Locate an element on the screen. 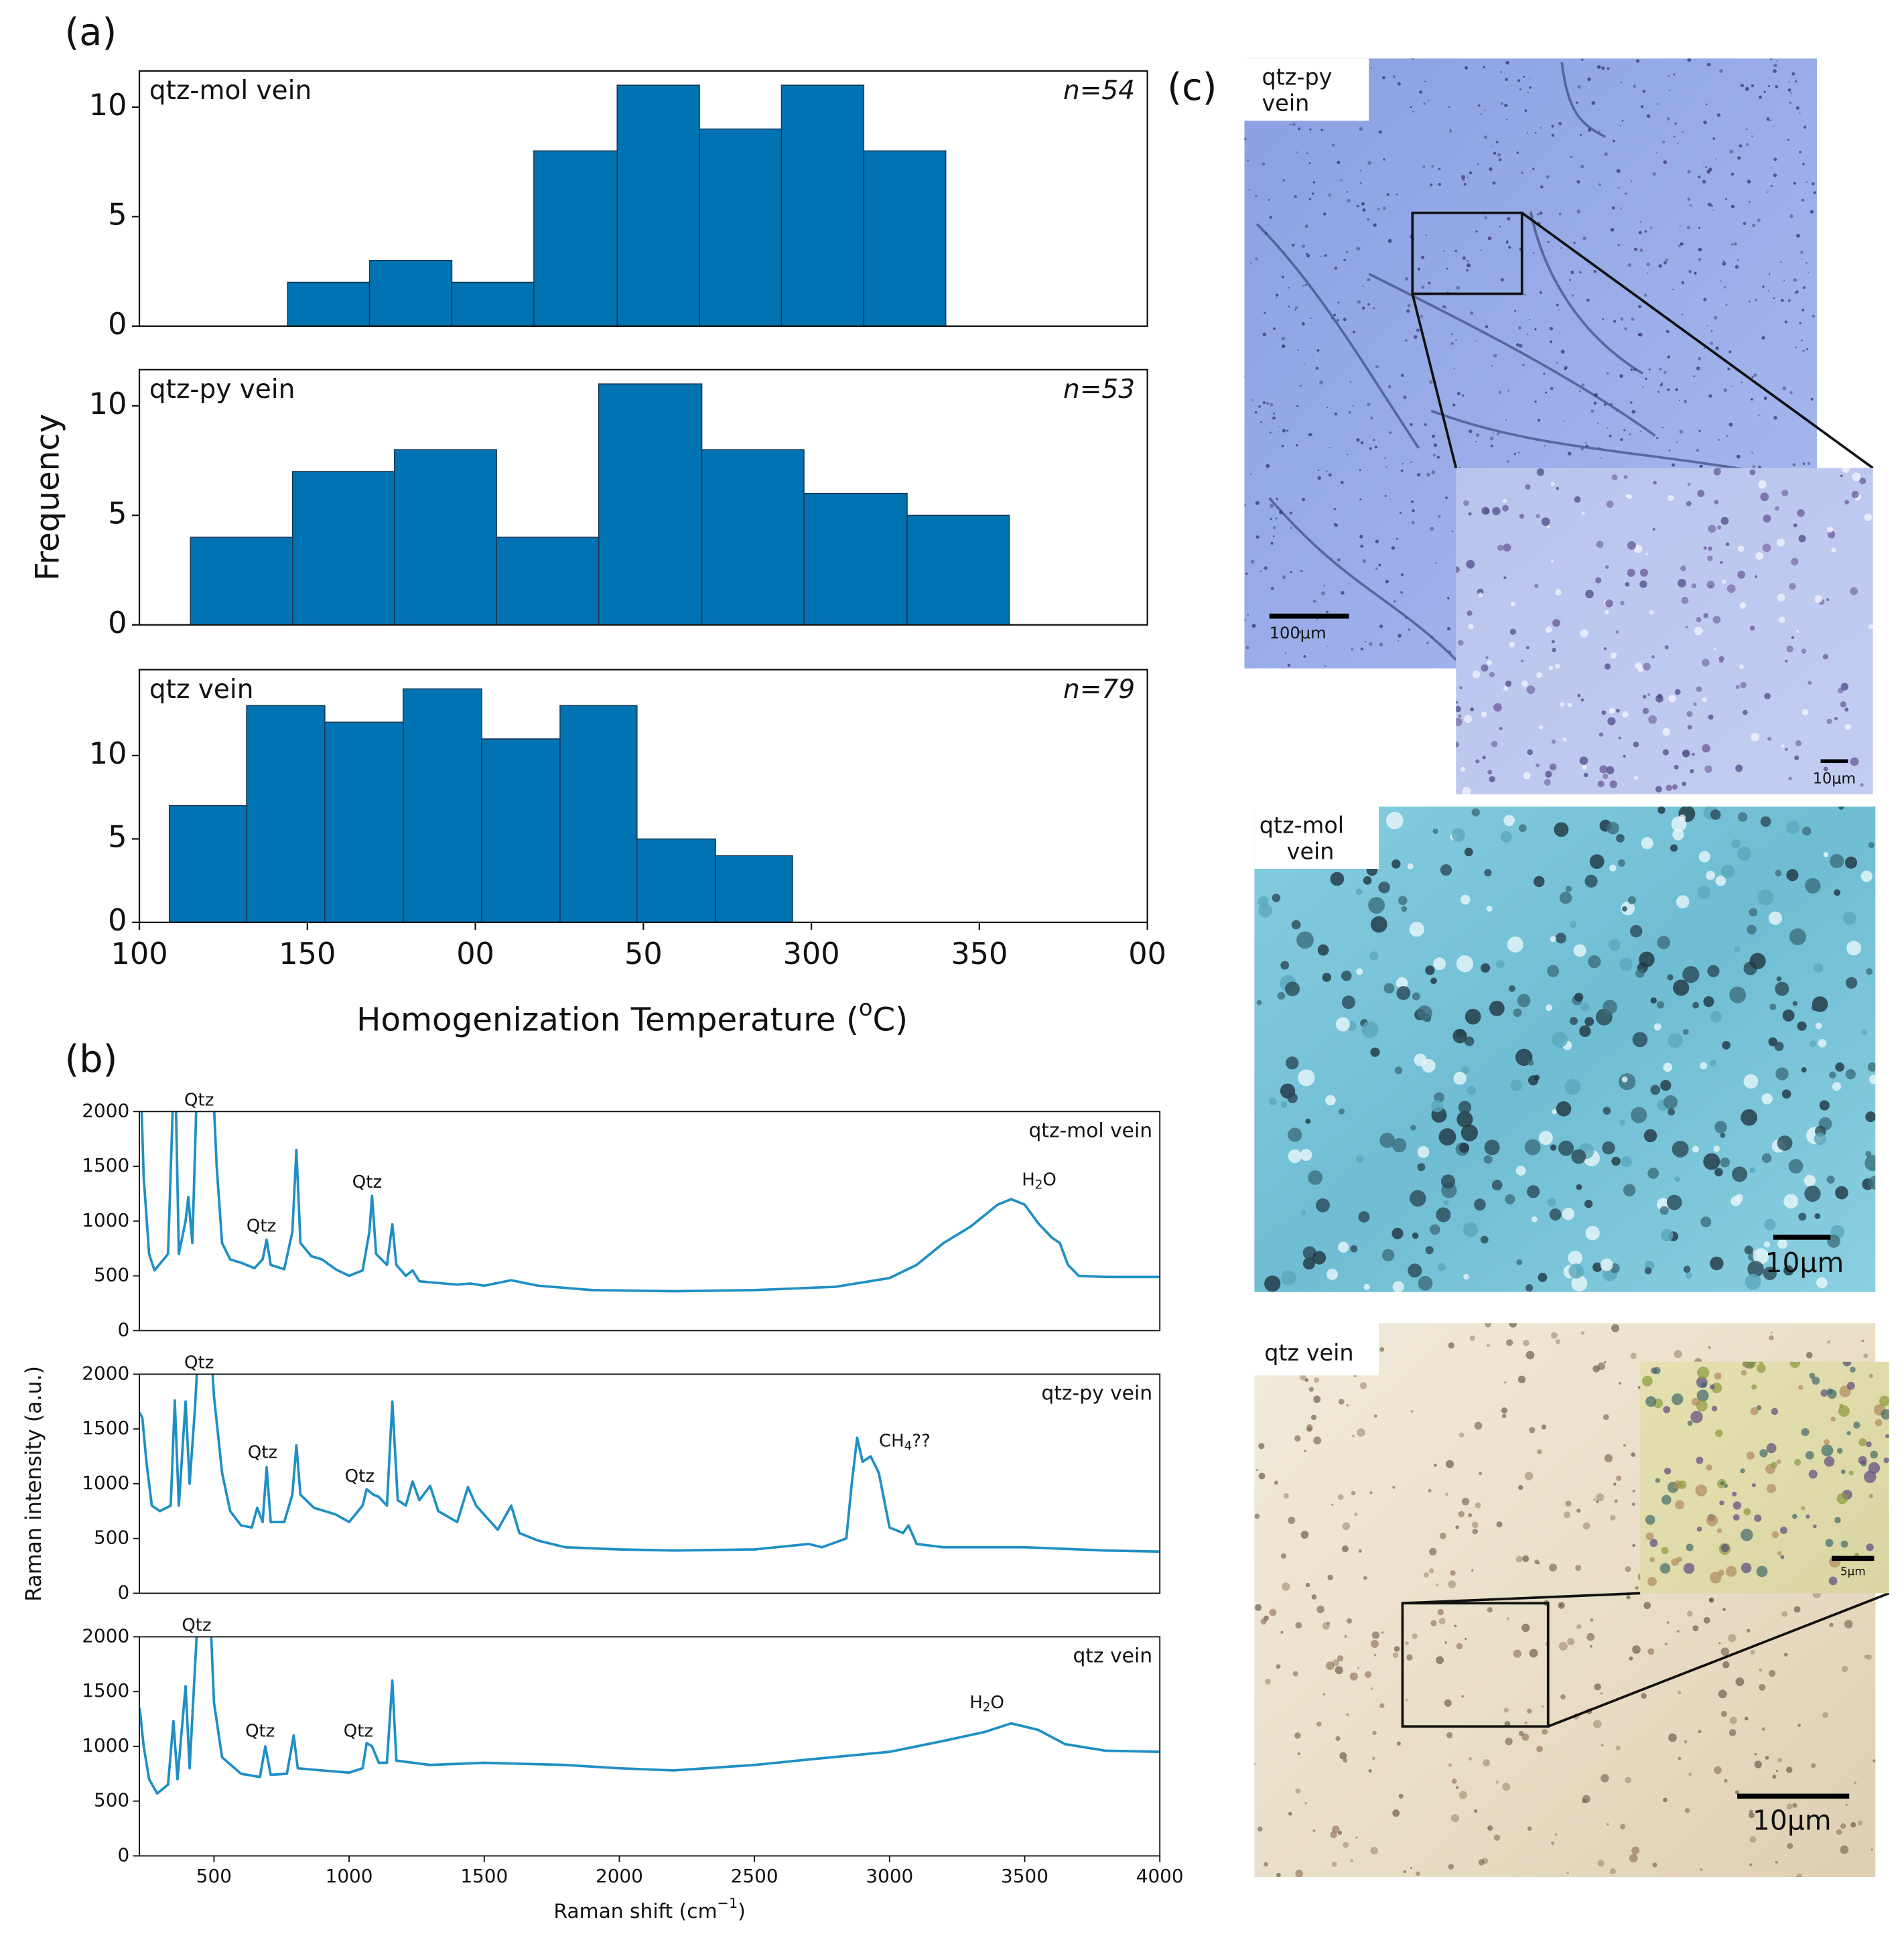  label-box is located at coordinates (1306, 89).